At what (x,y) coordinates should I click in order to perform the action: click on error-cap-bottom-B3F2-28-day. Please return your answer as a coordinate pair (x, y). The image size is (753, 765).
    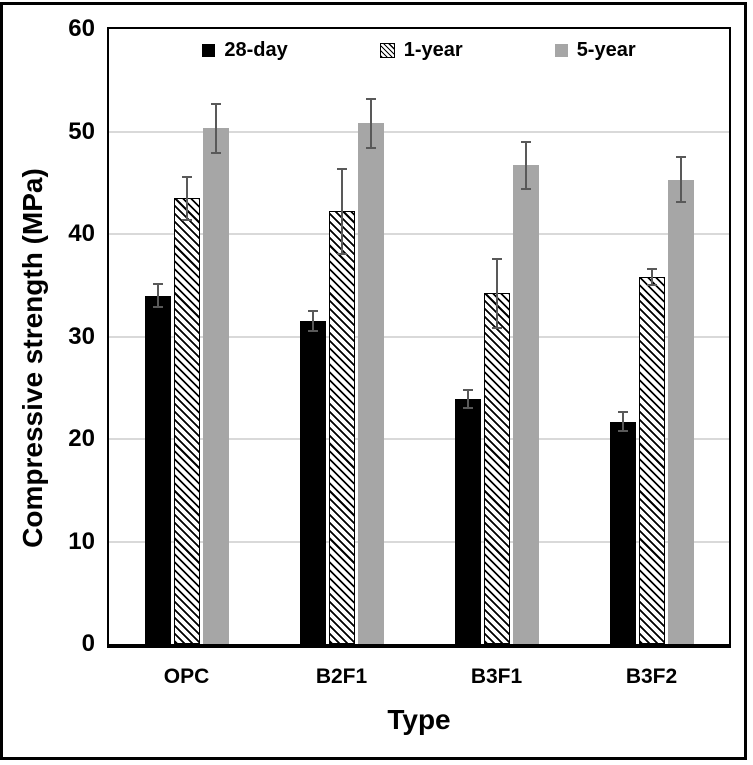
    Looking at the image, I should click on (622, 430).